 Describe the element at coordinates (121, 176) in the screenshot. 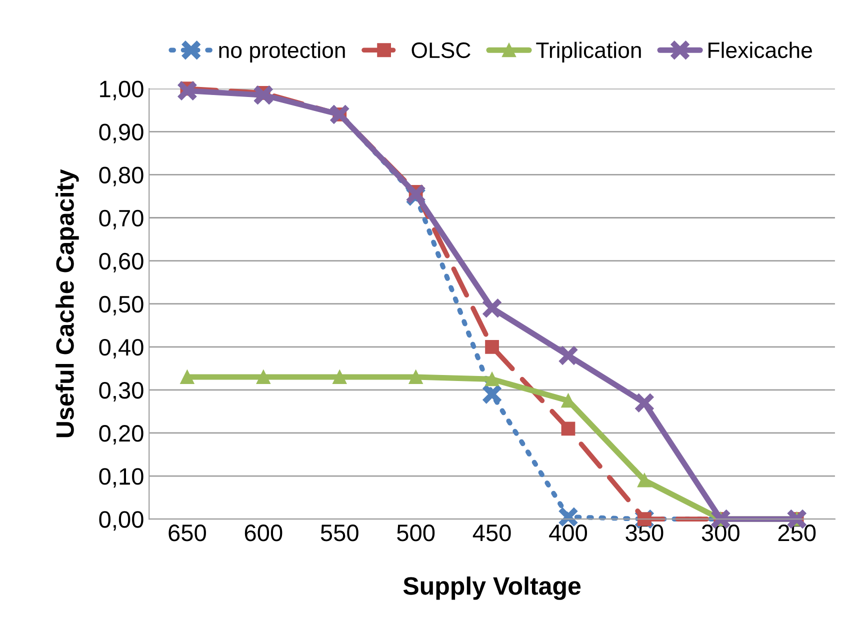

I see `y-tick-label: 0,80` at that location.